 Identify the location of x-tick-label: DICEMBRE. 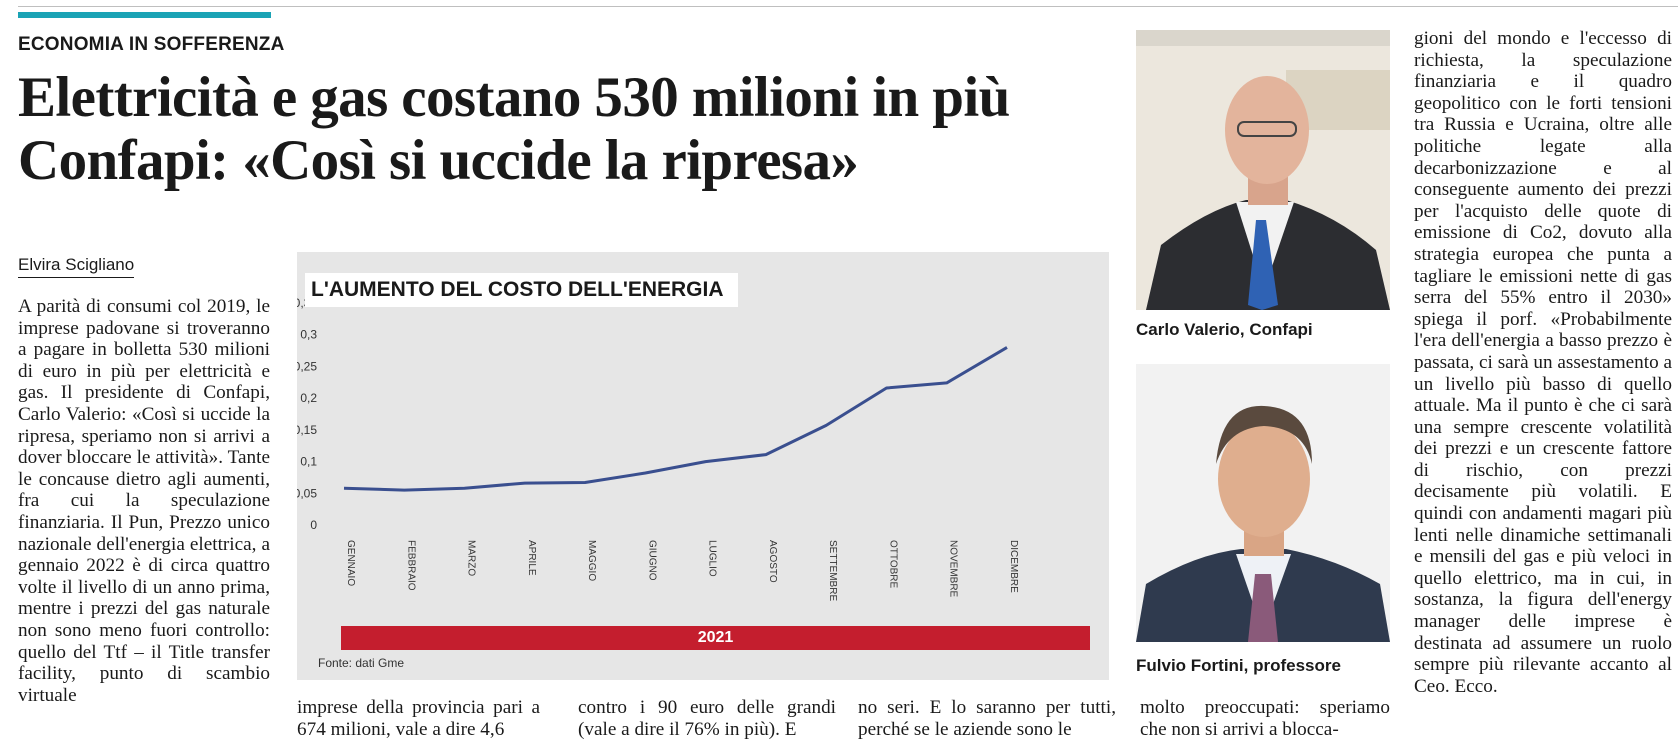
(1013, 566).